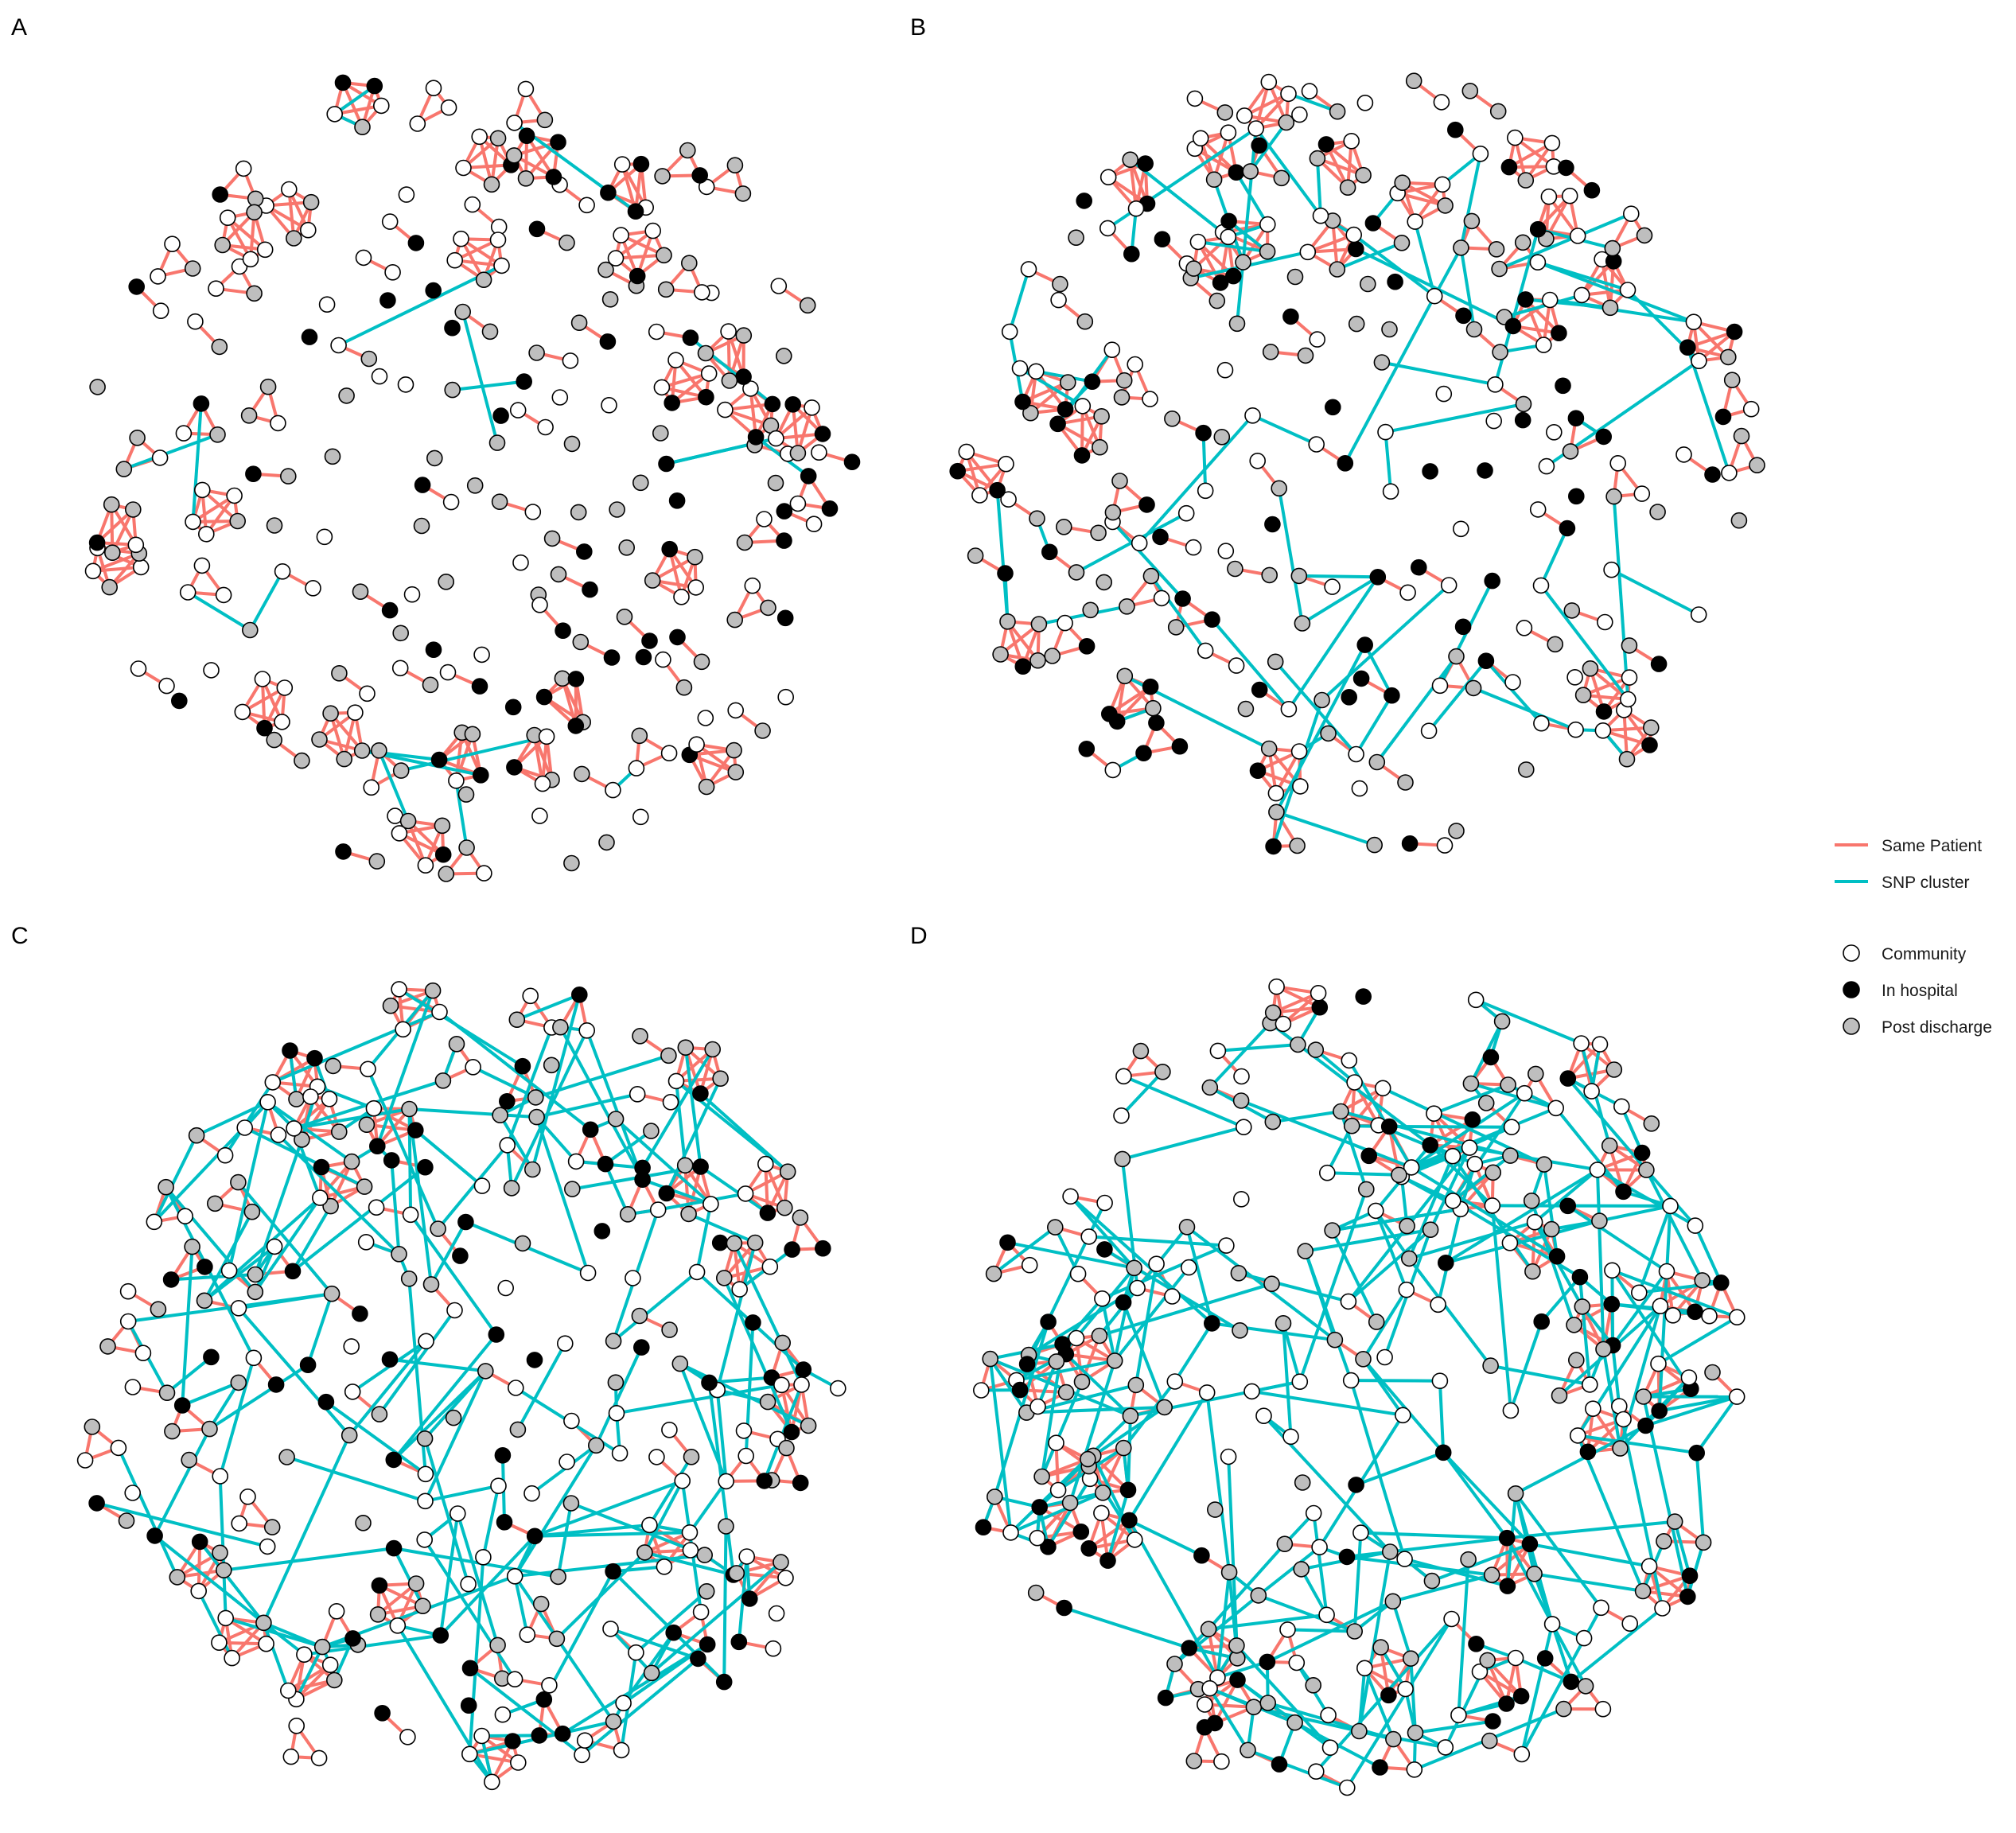  Describe the element at coordinates (1451, 1132) in the screenshot. I see `same-patient-edge` at that location.